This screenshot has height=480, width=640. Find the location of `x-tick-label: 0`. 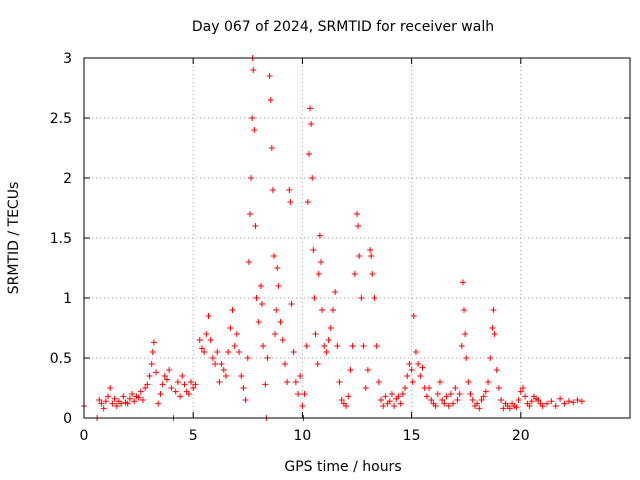

x-tick-label: 0 is located at coordinates (84, 436).